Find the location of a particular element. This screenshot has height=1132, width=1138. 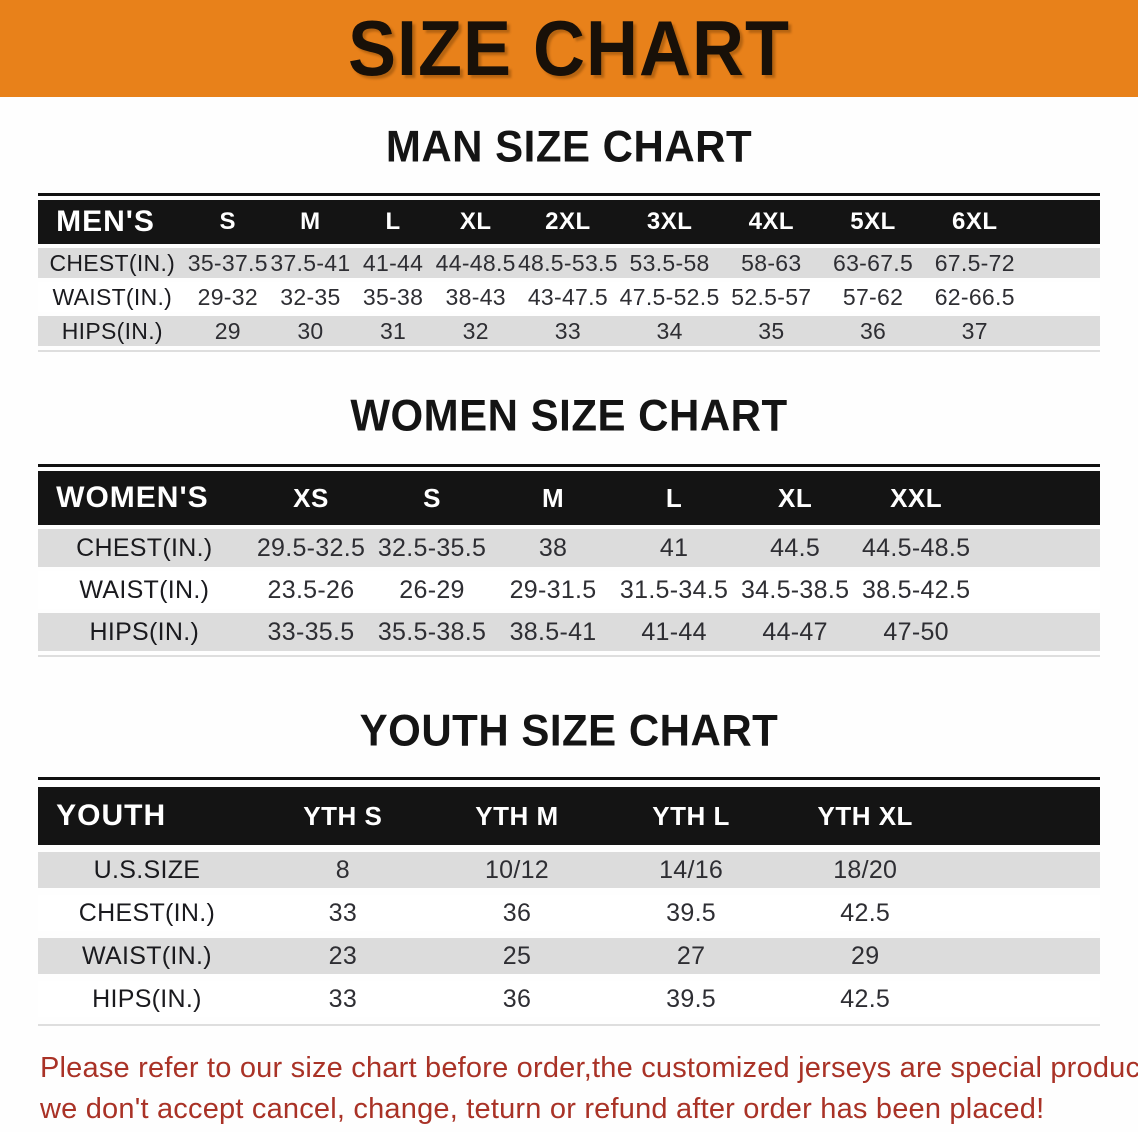

size-value: 48.5-53.5 is located at coordinates (568, 263).